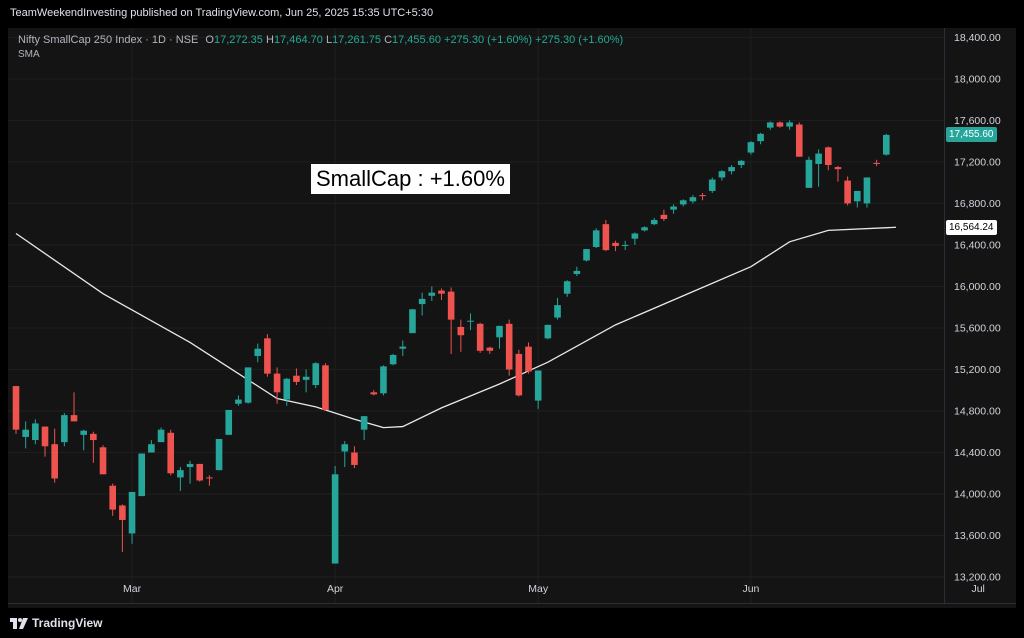 The height and width of the screenshot is (638, 1024). What do you see at coordinates (512, 603) in the screenshot?
I see `time-axis-divider` at bounding box center [512, 603].